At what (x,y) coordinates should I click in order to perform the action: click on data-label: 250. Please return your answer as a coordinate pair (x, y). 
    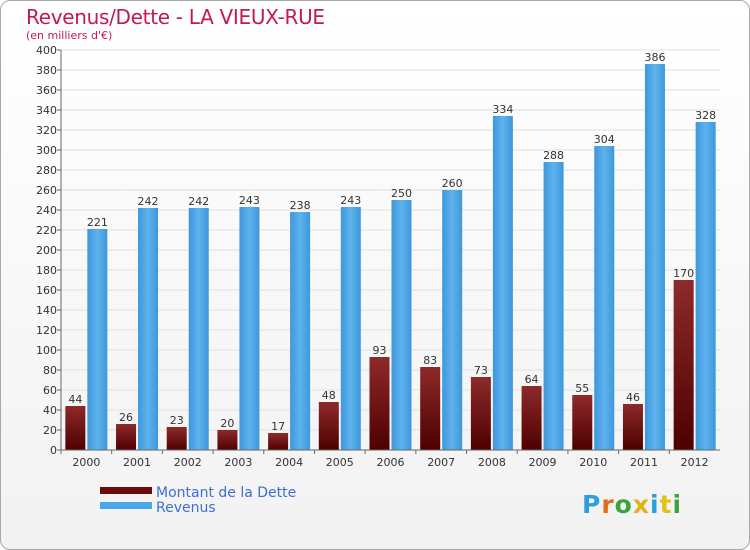
    Looking at the image, I should click on (401, 193).